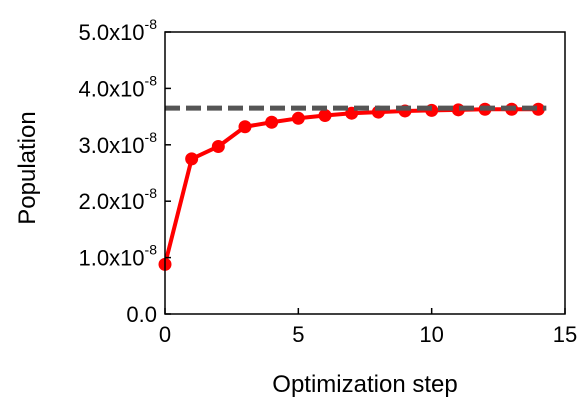  What do you see at coordinates (117, 199) in the screenshot?
I see `y-tick-label: 2.0x10⁻⁸` at bounding box center [117, 199].